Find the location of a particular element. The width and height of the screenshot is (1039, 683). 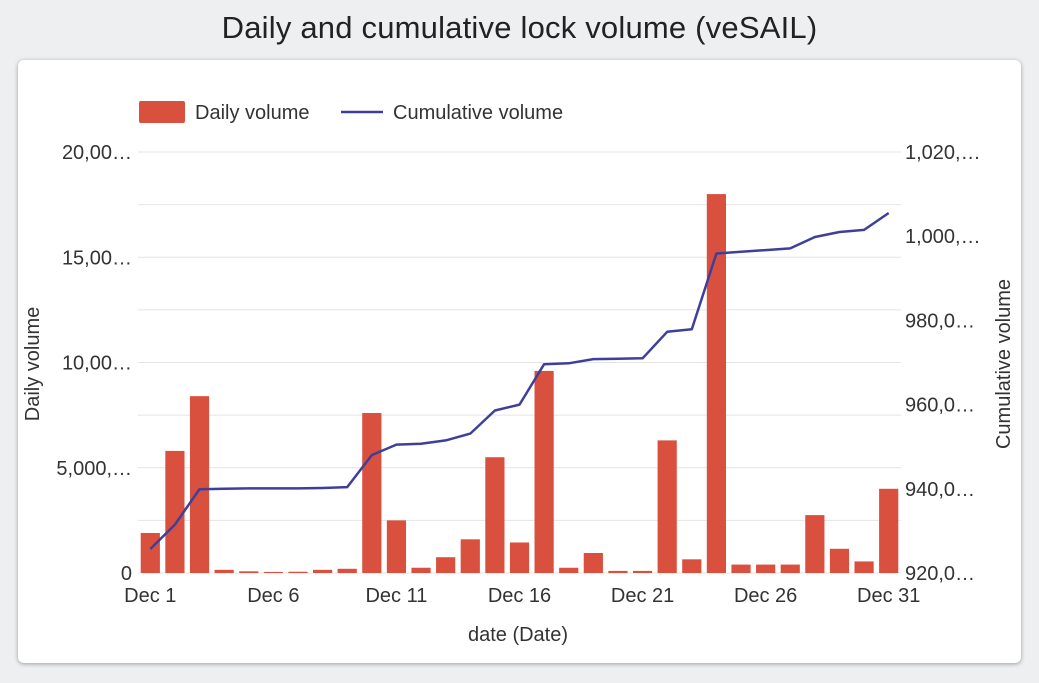

legend: Daily volume Cumulative volume is located at coordinates (351, 112).